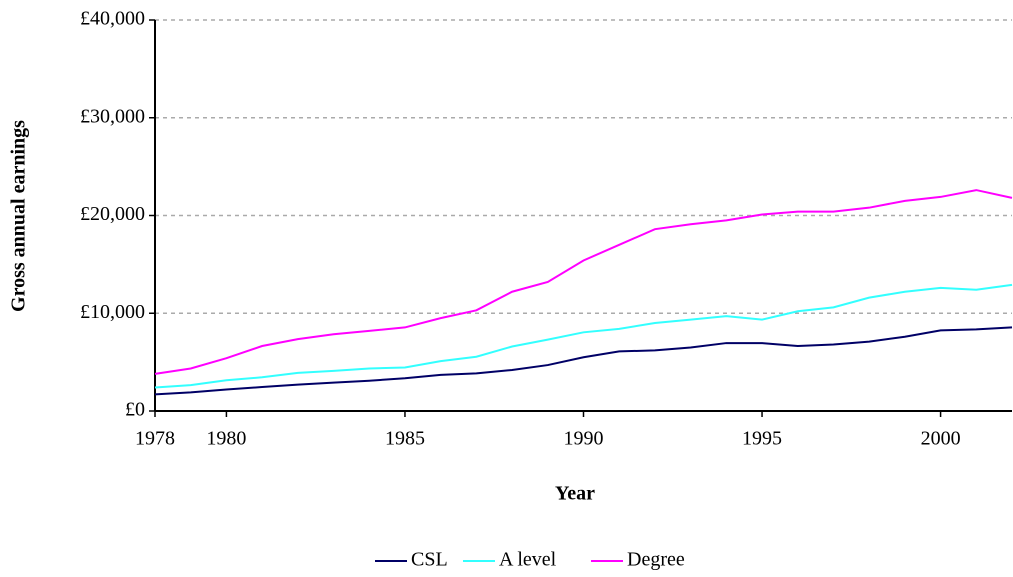 The width and height of the screenshot is (1013, 577). I want to click on y-axis-label: Gross annual earnings, so click(19, 216).